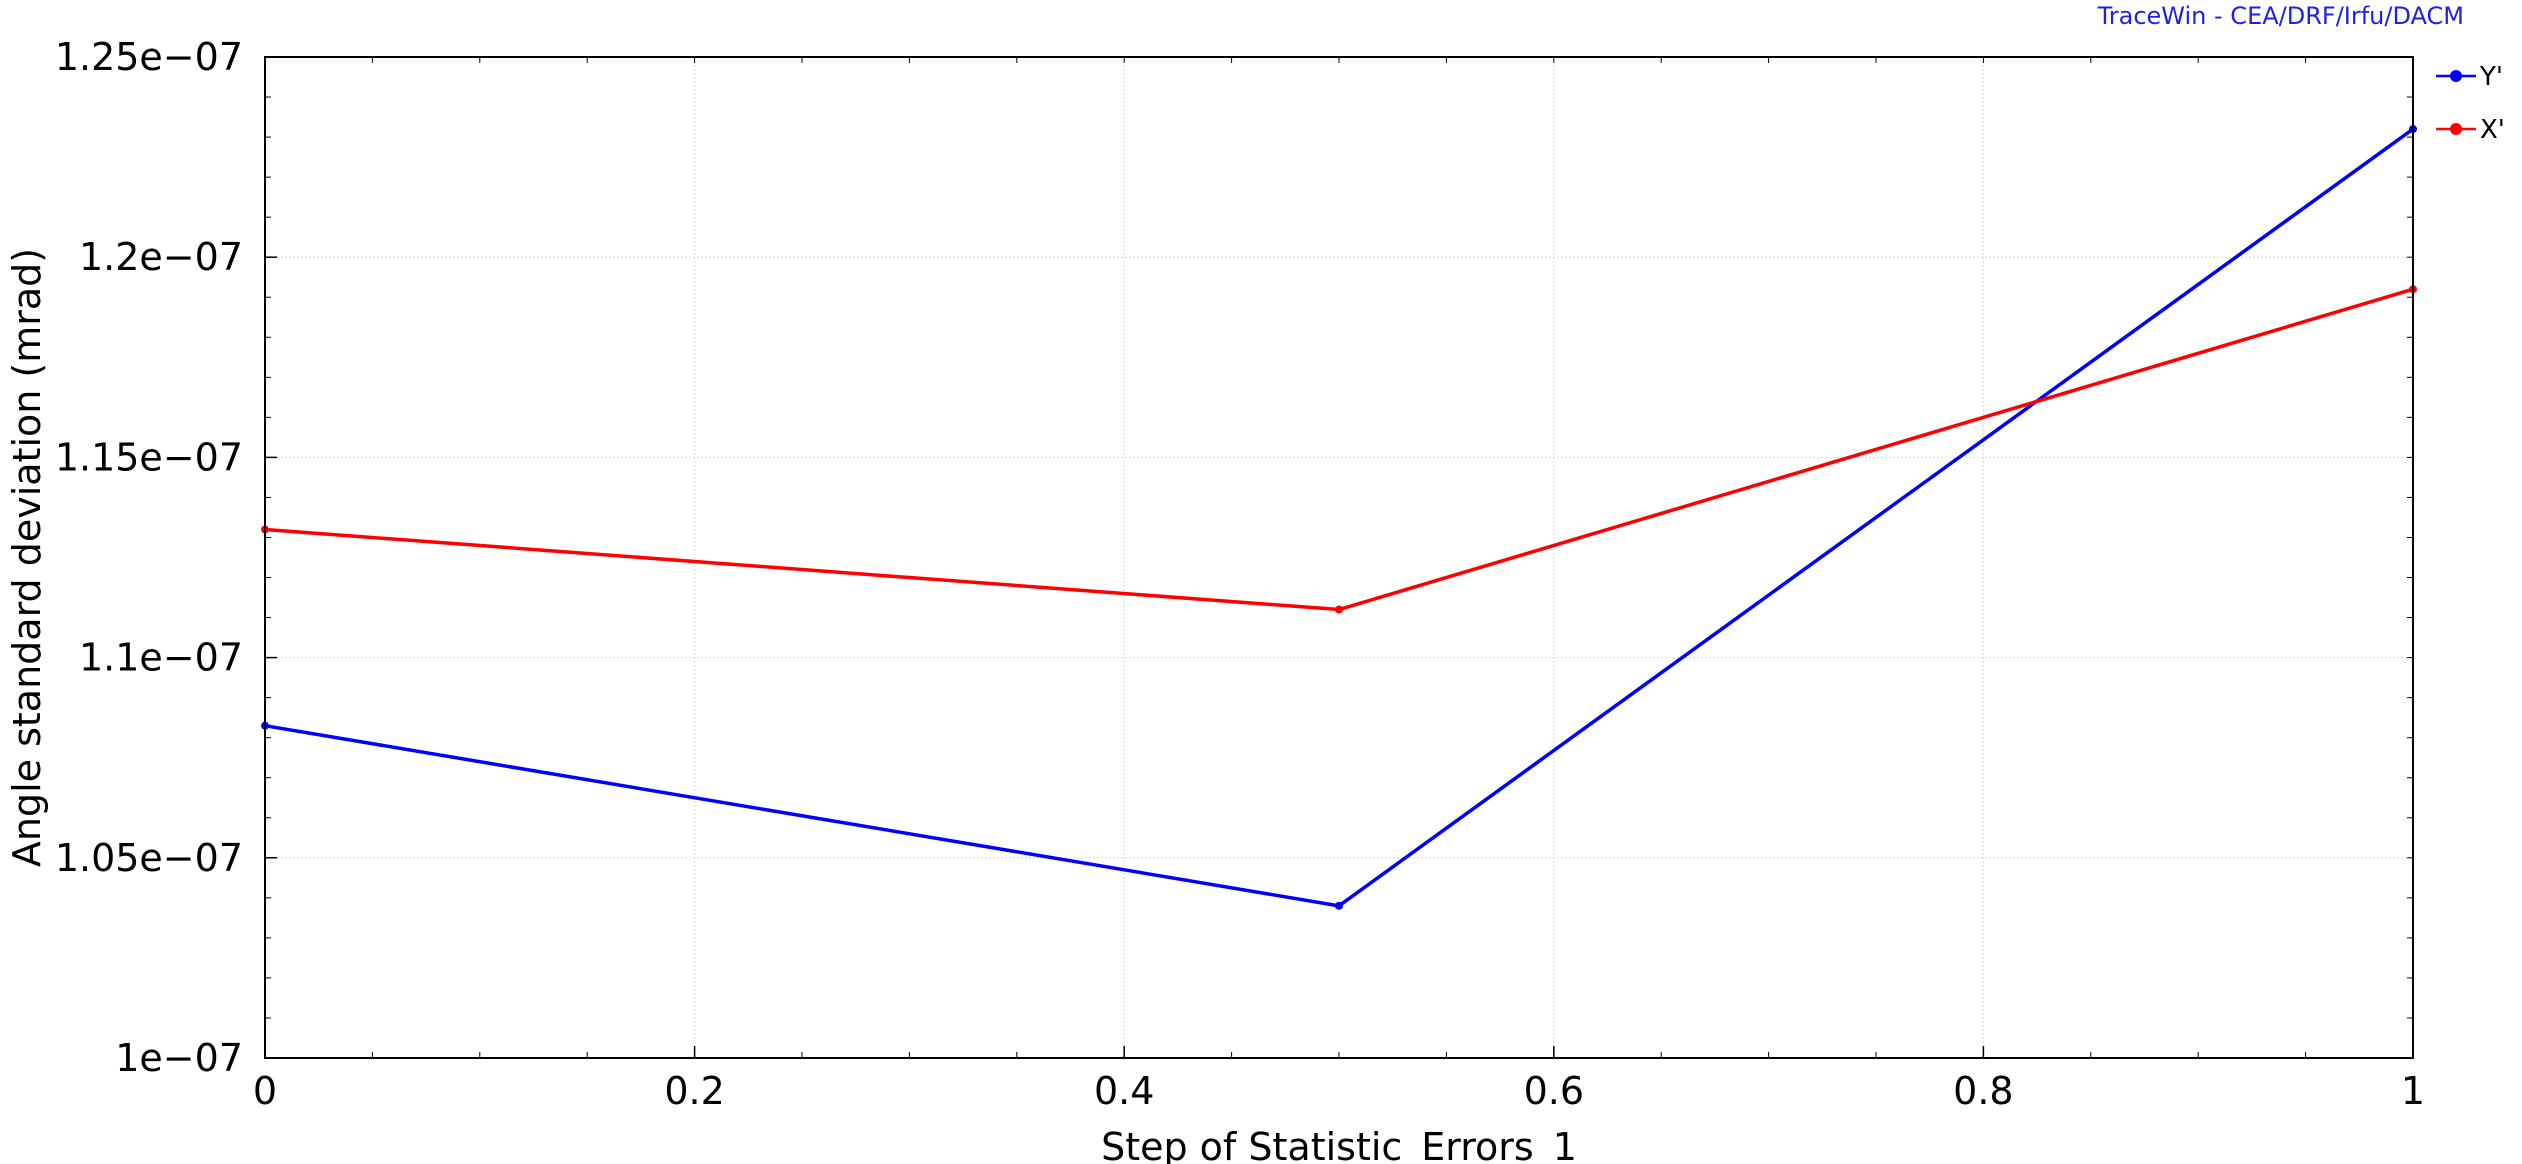 This screenshot has width=2522, height=1164. I want to click on x-tick-label: 0.6, so click(1554, 1091).